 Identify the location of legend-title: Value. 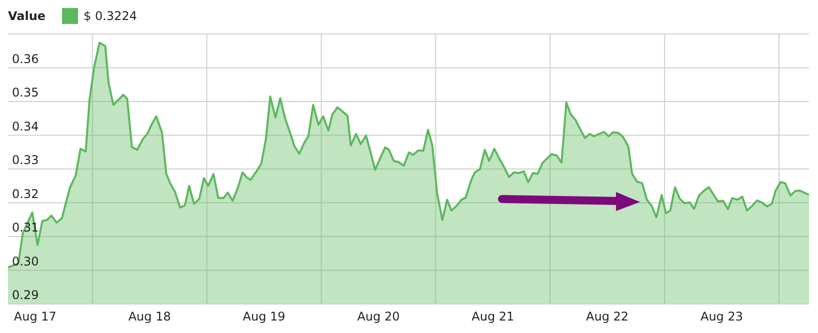
(27, 16).